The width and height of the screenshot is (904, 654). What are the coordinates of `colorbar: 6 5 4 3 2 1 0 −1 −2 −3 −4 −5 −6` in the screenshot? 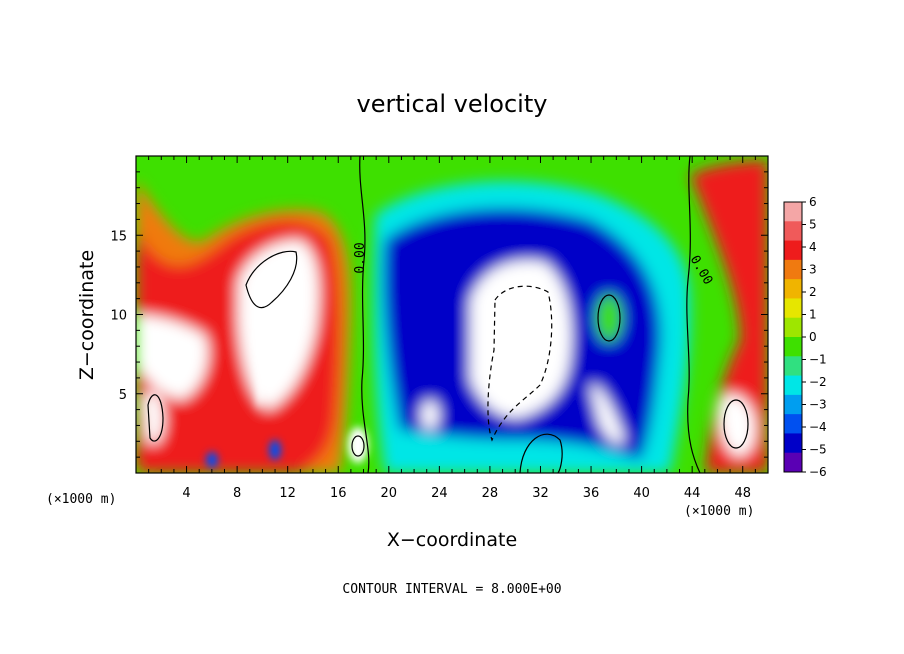 It's located at (805, 337).